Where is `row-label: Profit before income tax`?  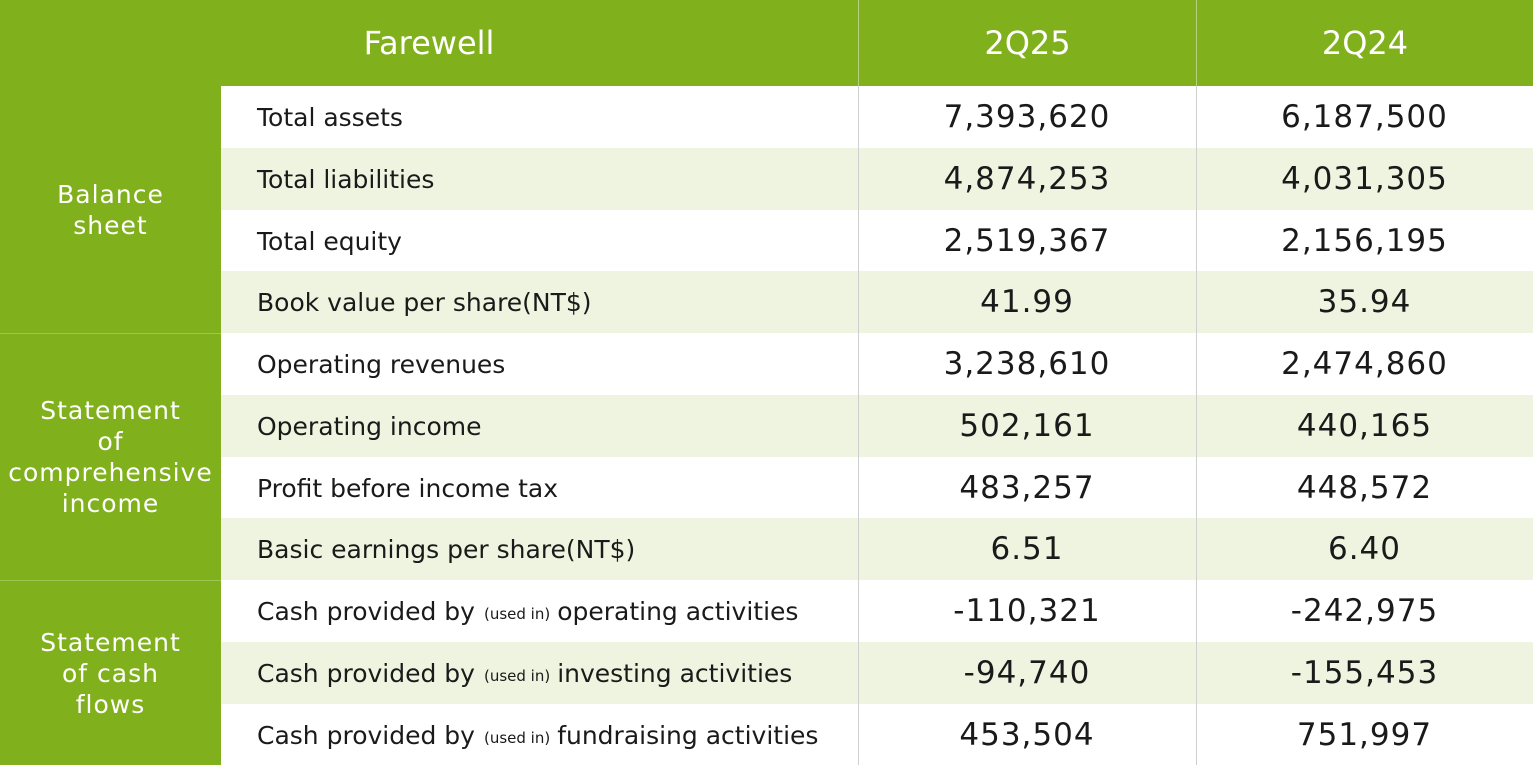
row-label: Profit before income tax is located at coordinates (407, 488).